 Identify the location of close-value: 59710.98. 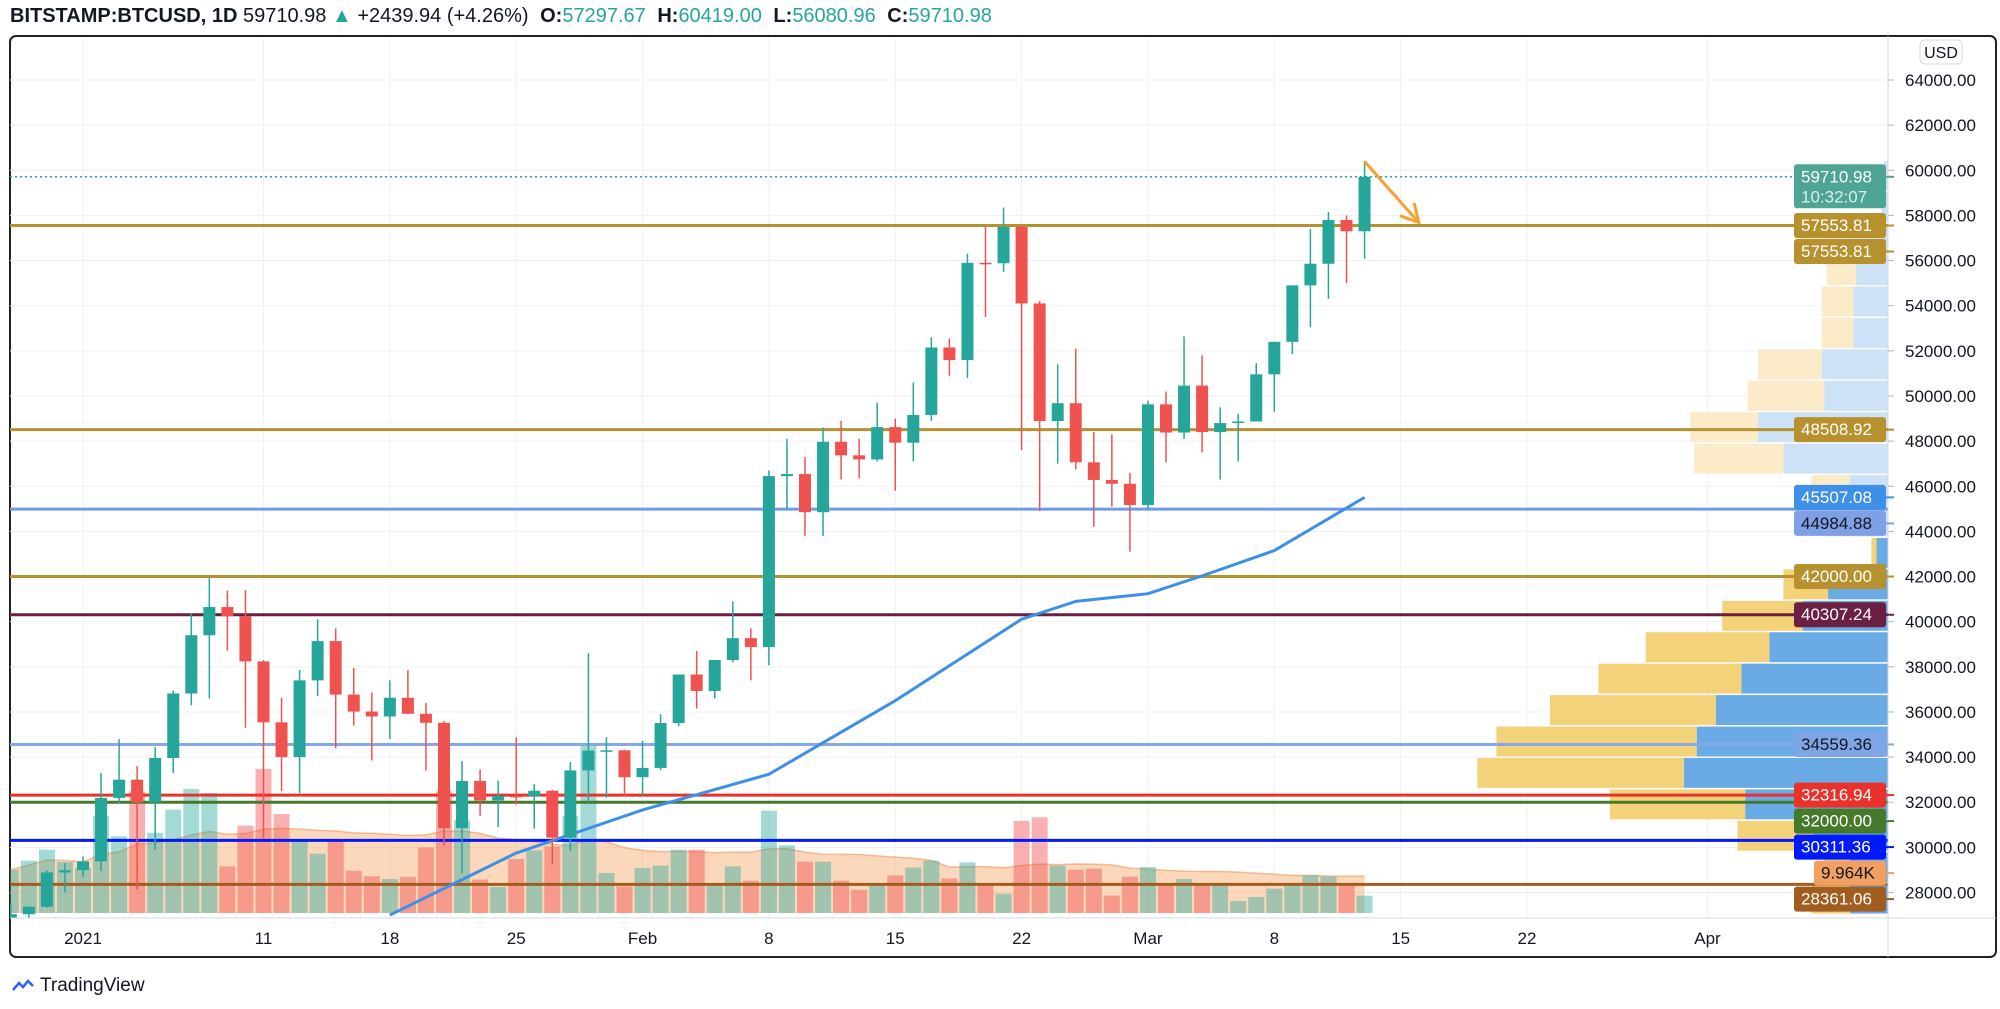
(950, 16).